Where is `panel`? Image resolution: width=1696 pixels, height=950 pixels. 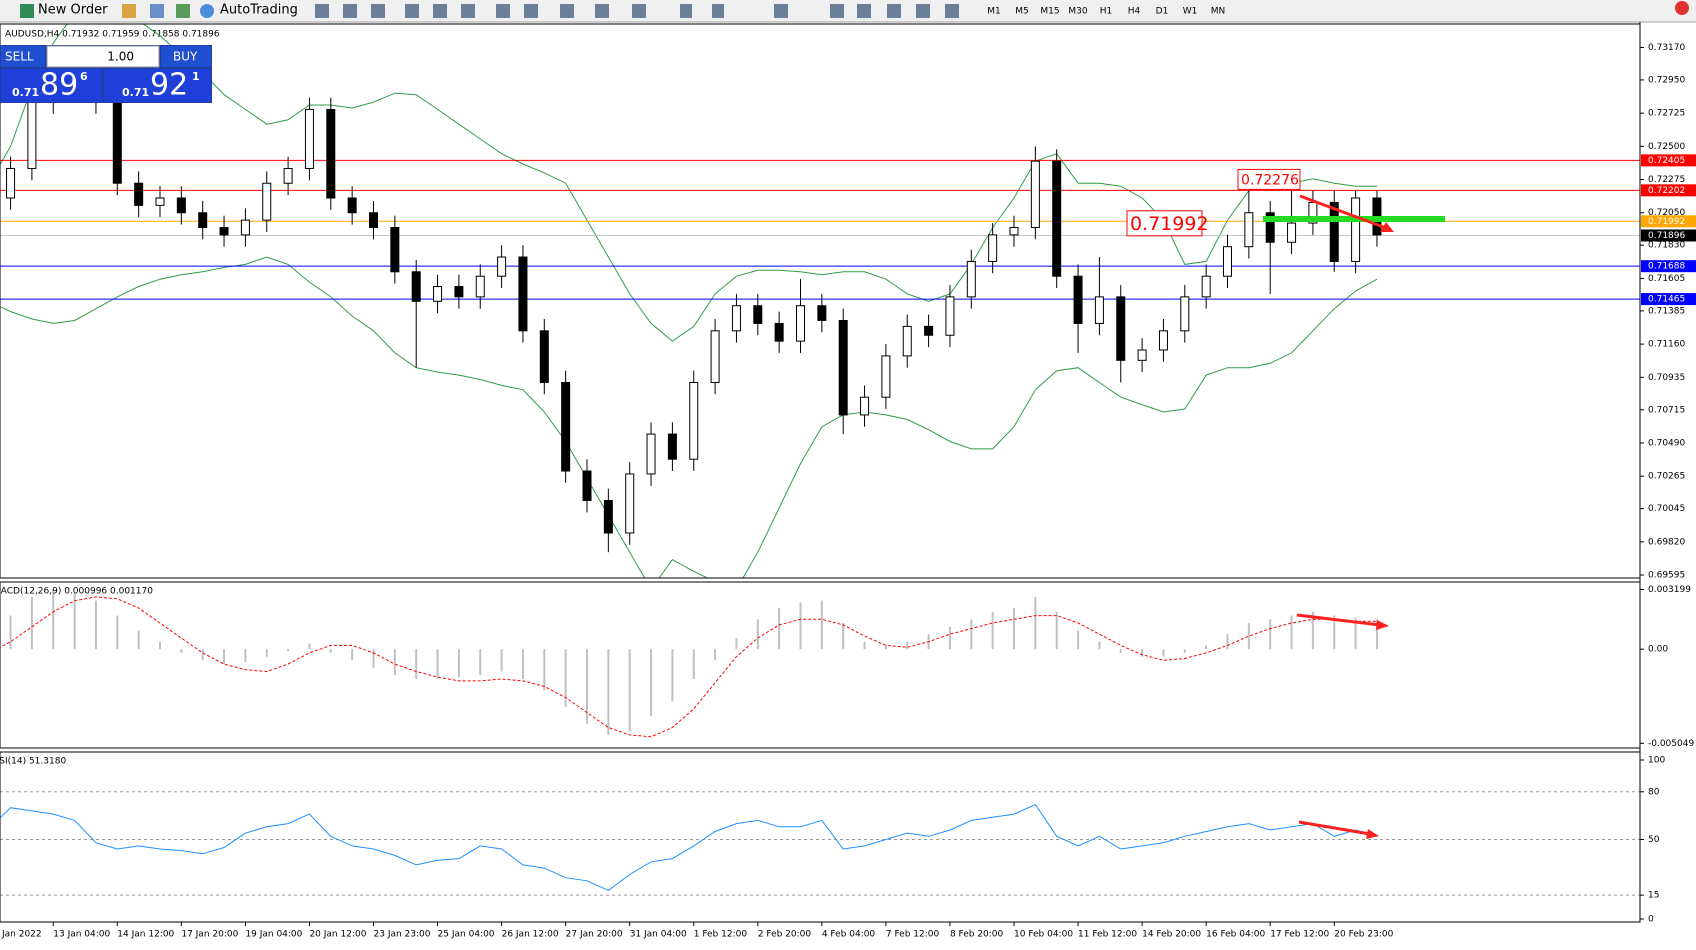
panel is located at coordinates (689, 663).